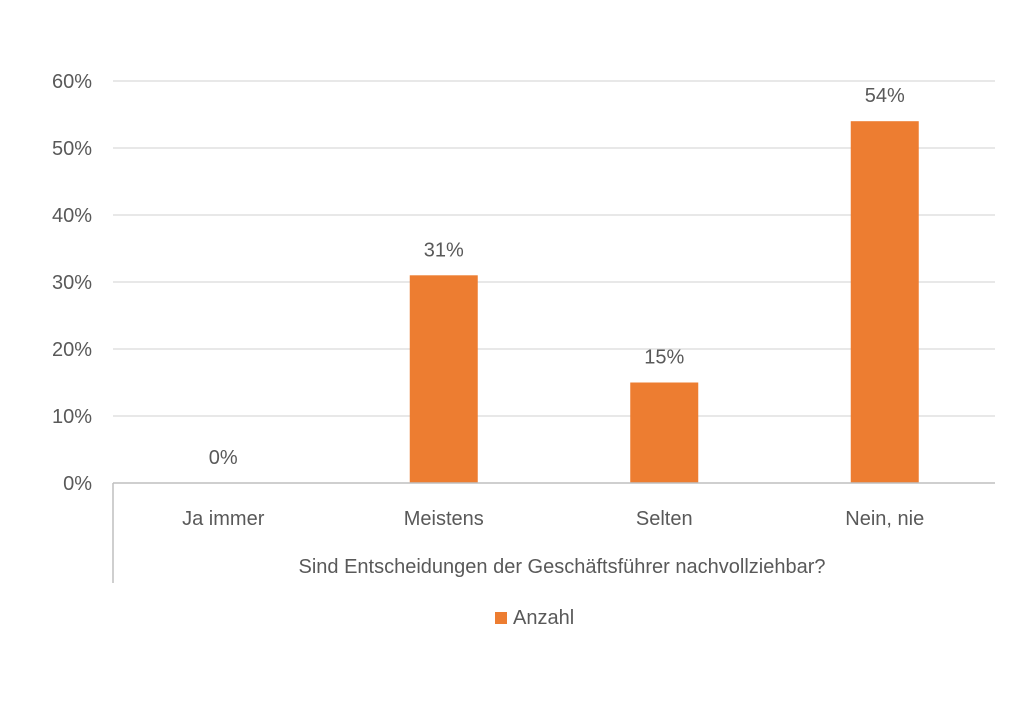  I want to click on x-axis, so click(553, 532).